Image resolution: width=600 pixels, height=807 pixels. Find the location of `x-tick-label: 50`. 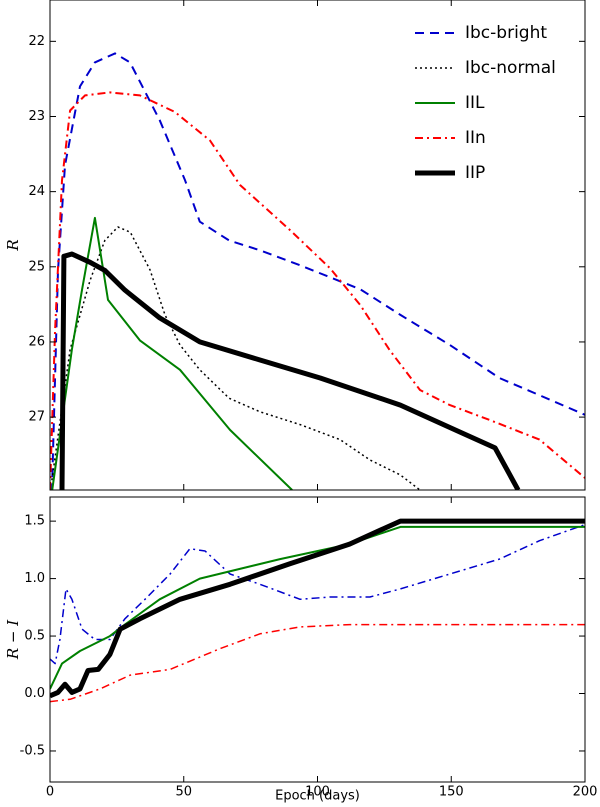

x-tick-label: 50 is located at coordinates (183, 792).